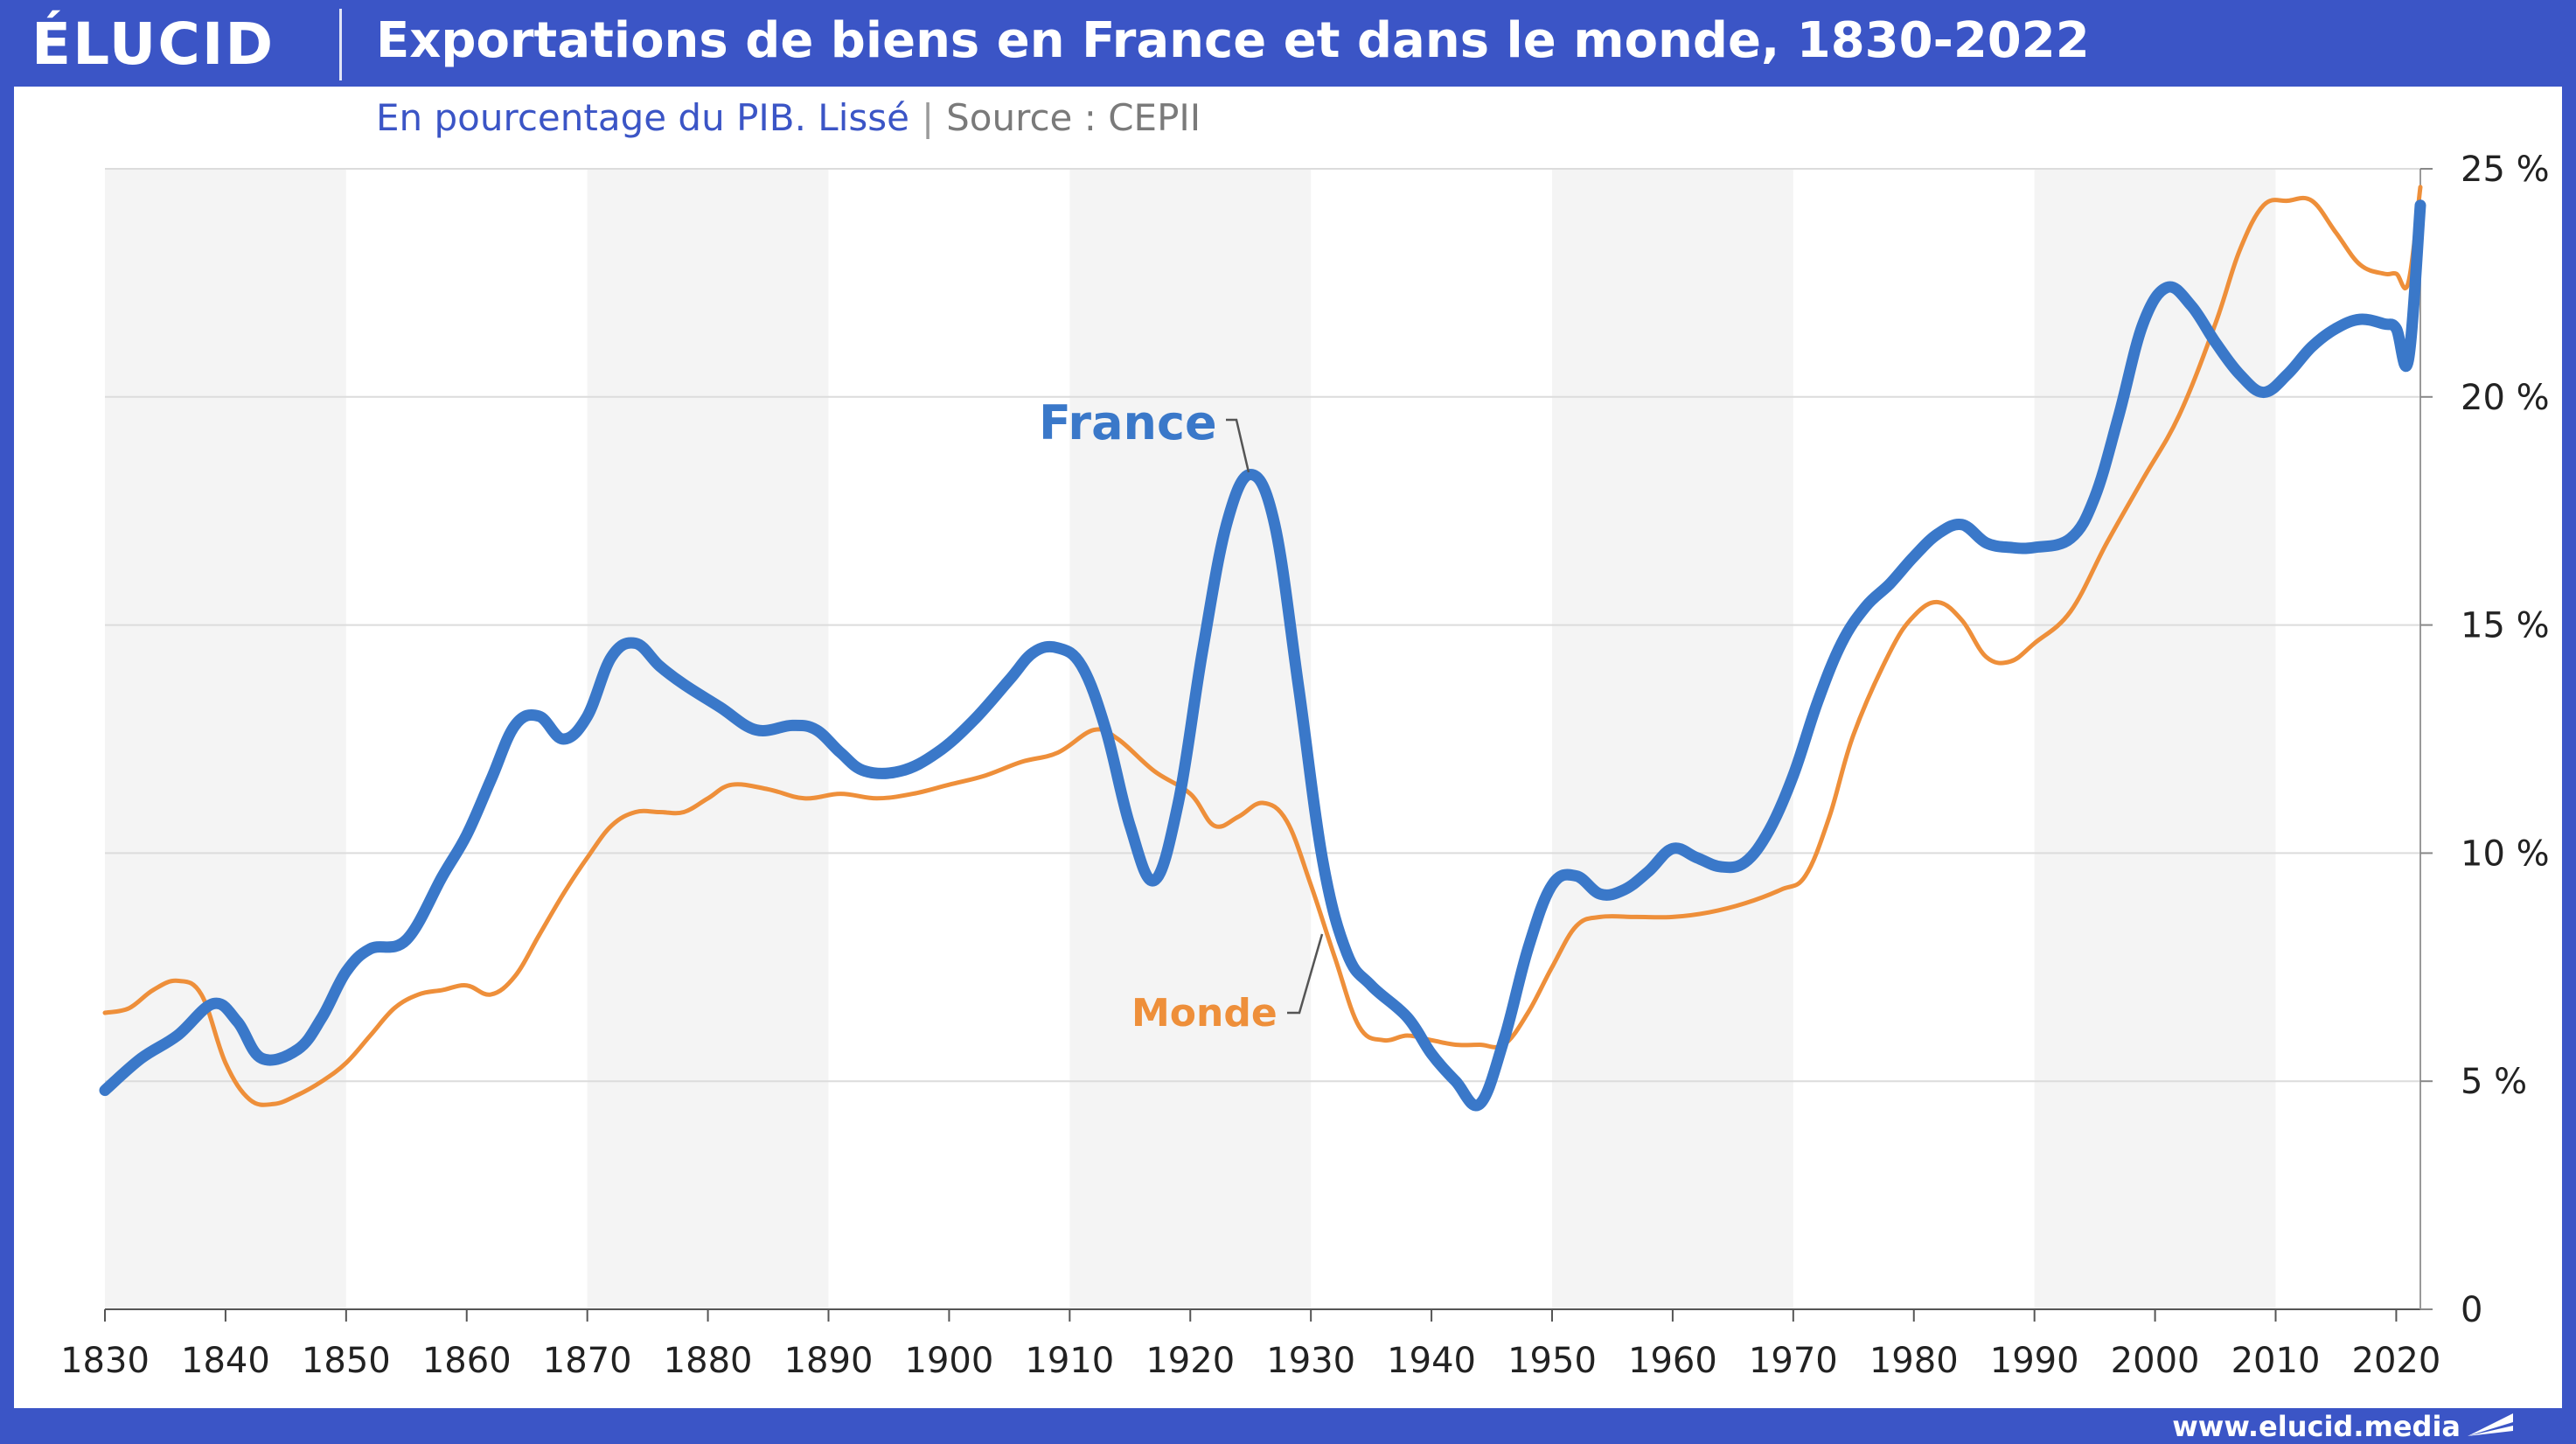 Image resolution: width=2576 pixels, height=1444 pixels. What do you see at coordinates (1672, 1361) in the screenshot?
I see `x-tick-label: 1960` at bounding box center [1672, 1361].